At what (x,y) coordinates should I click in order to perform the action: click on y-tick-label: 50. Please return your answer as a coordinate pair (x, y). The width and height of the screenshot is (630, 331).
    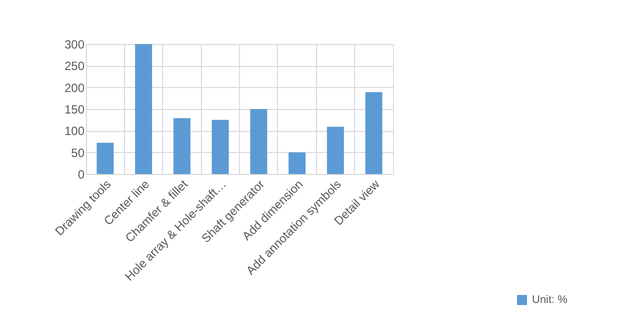
    Looking at the image, I should click on (78, 153).